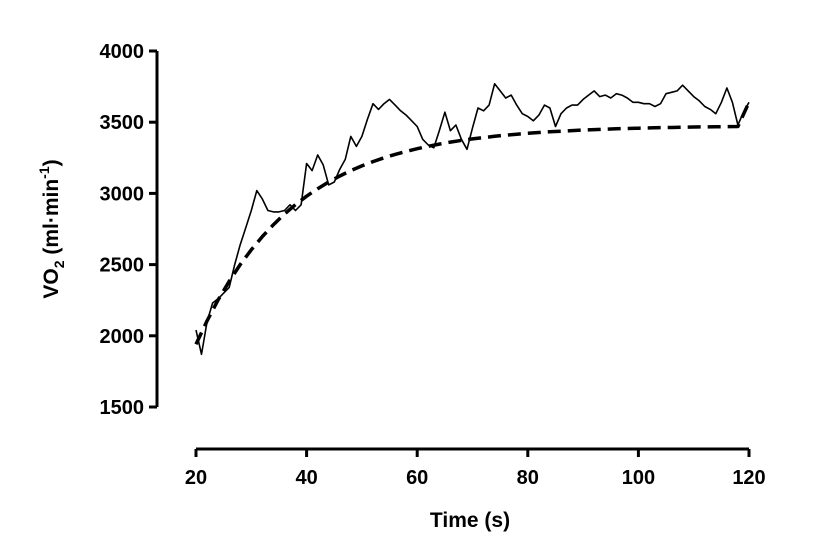  I want to click on y-axis-title: VO2 (ml·min-1), so click(51, 228).